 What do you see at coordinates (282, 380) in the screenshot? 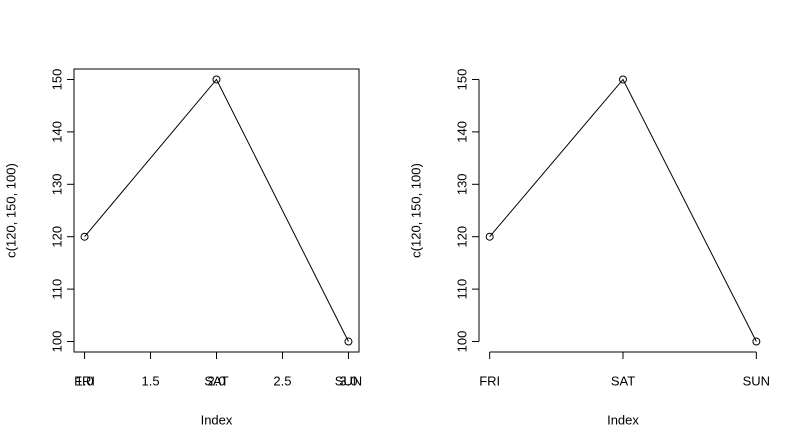
I see `x-tick-label: 2.5` at bounding box center [282, 380].